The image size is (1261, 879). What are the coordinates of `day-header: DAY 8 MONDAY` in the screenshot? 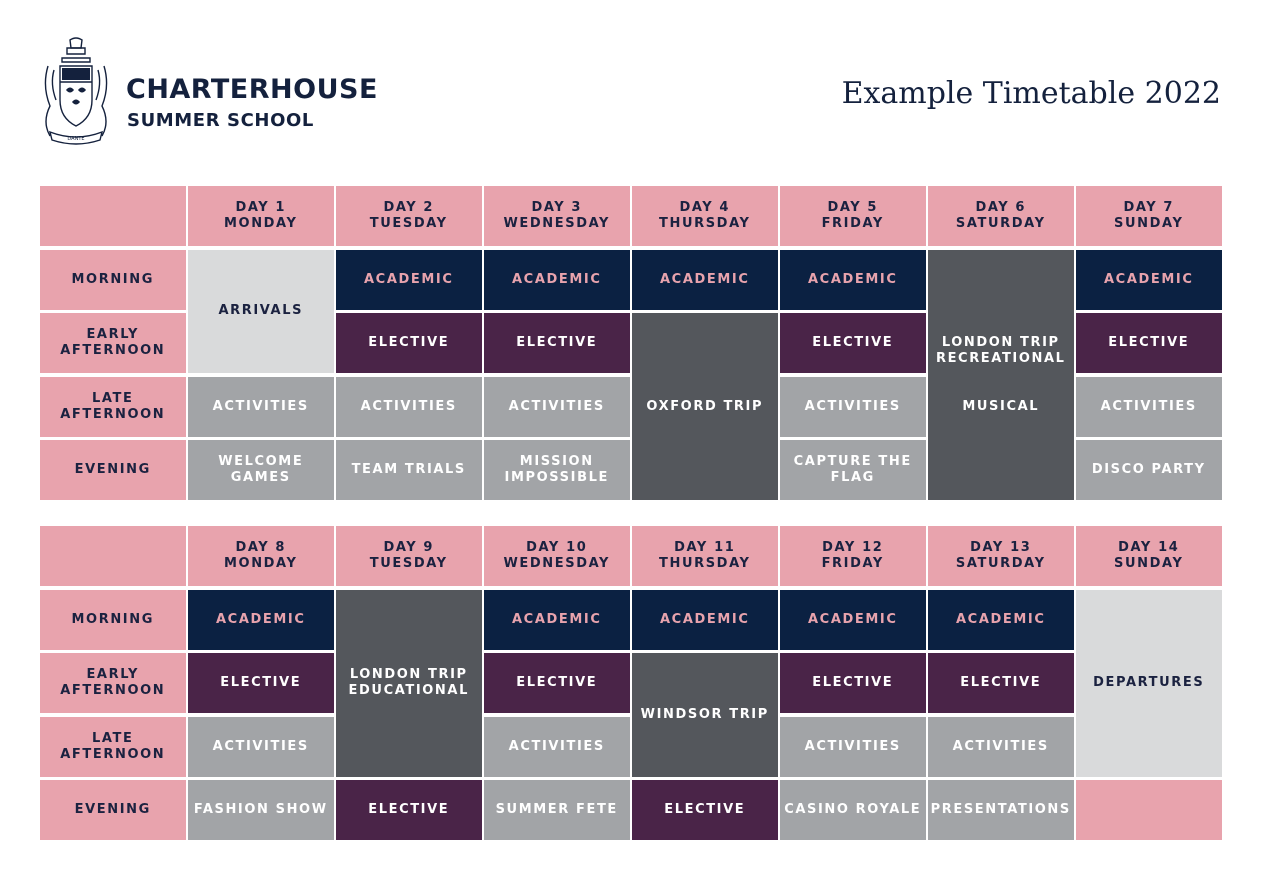 It's located at (261, 556).